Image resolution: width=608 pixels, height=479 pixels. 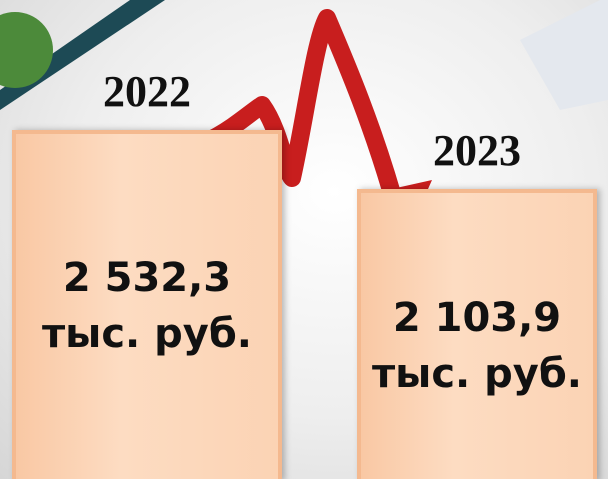 I want to click on value-label: 2 103,9 тыс. руб., so click(x=477, y=345).